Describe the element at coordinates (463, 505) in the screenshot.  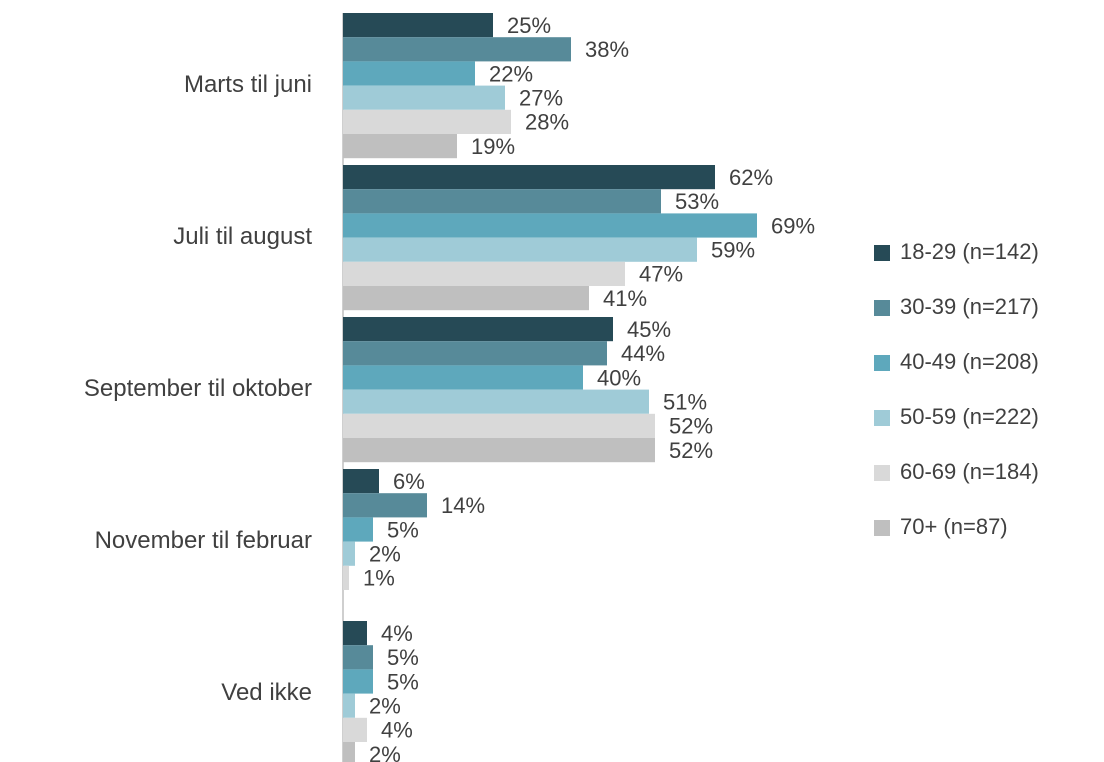
I see `value-label: 14%` at that location.